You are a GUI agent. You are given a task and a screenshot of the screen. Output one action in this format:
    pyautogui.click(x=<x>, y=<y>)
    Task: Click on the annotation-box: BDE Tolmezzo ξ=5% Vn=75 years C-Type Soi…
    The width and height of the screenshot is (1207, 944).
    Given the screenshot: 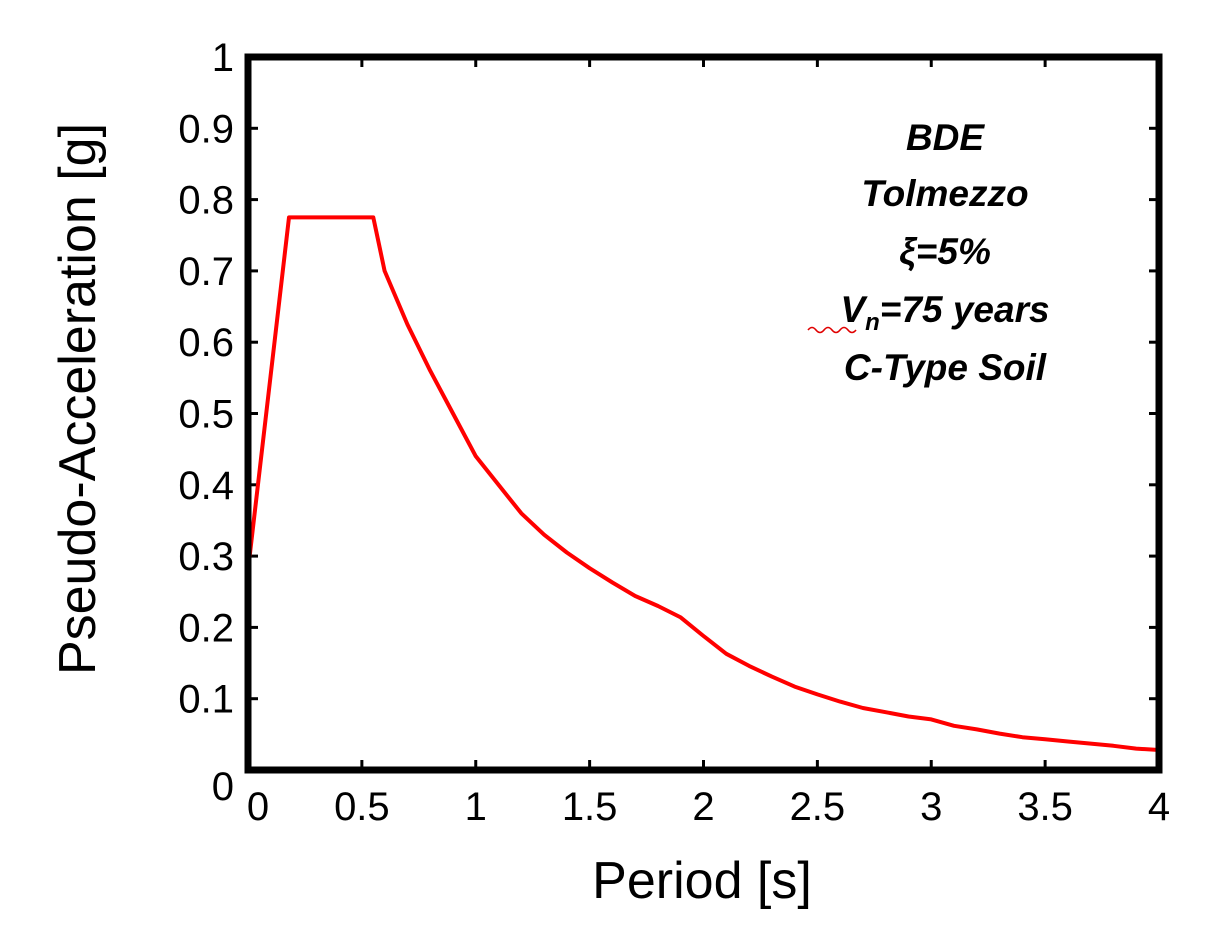 What is the action you would take?
    pyautogui.click(x=928, y=252)
    